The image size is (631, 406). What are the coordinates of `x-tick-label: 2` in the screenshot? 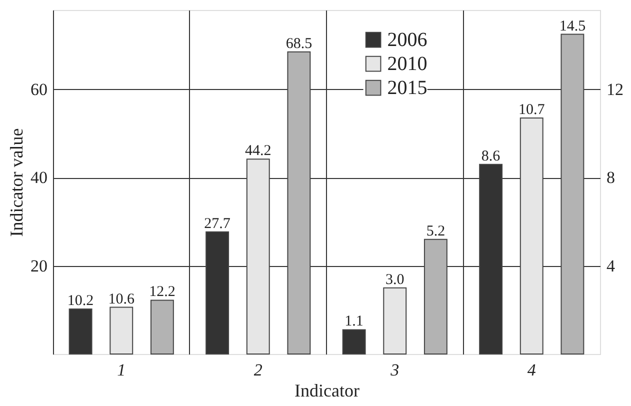 It's located at (258, 370).